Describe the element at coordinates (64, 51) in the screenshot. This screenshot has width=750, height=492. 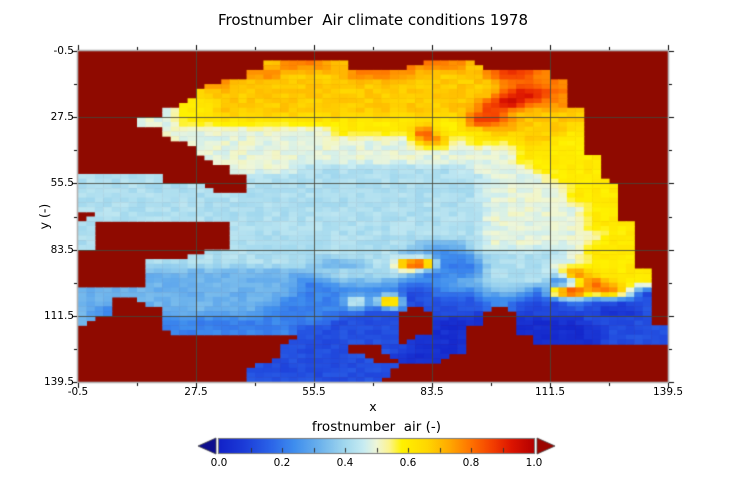
I see `y-tick-label: -0.5` at that location.